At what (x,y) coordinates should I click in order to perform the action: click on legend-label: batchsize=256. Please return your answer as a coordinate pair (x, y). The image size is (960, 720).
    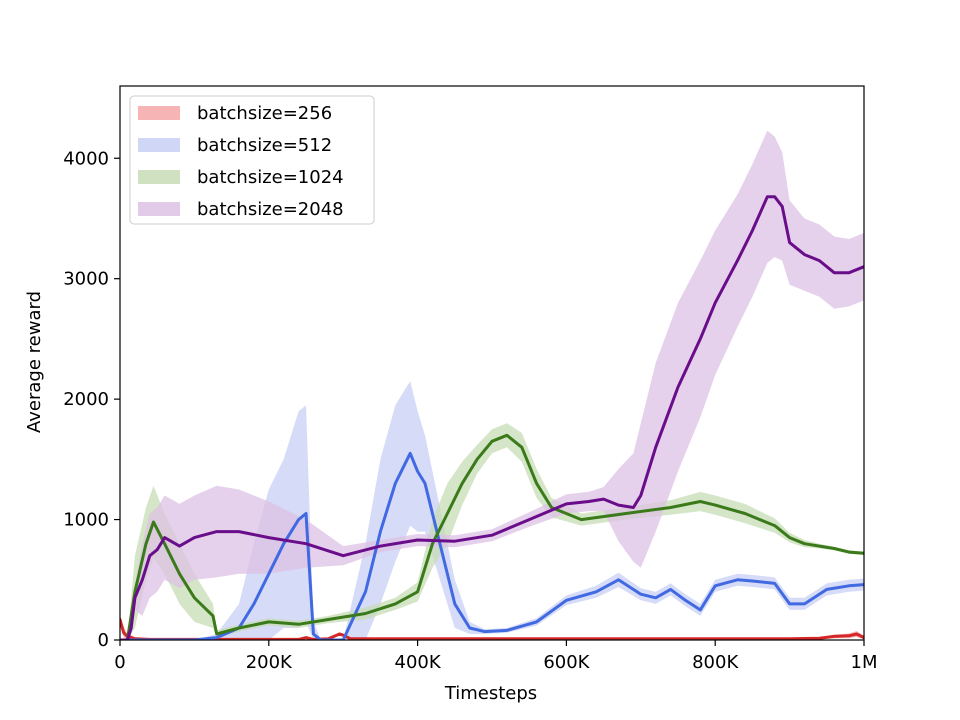
    Looking at the image, I should click on (264, 113).